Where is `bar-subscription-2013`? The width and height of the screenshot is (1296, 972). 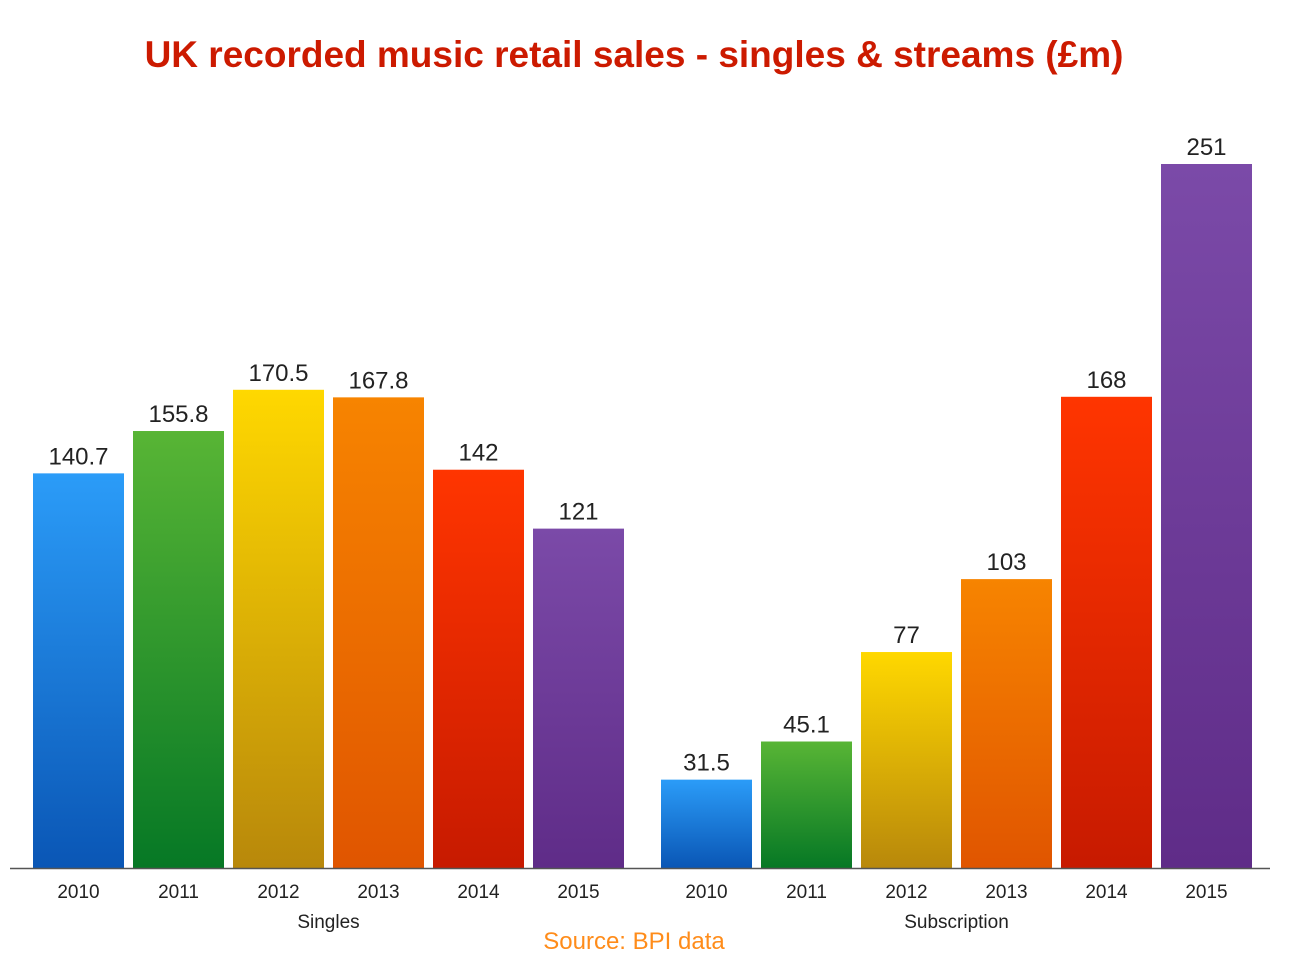 bar-subscription-2013 is located at coordinates (1006, 723).